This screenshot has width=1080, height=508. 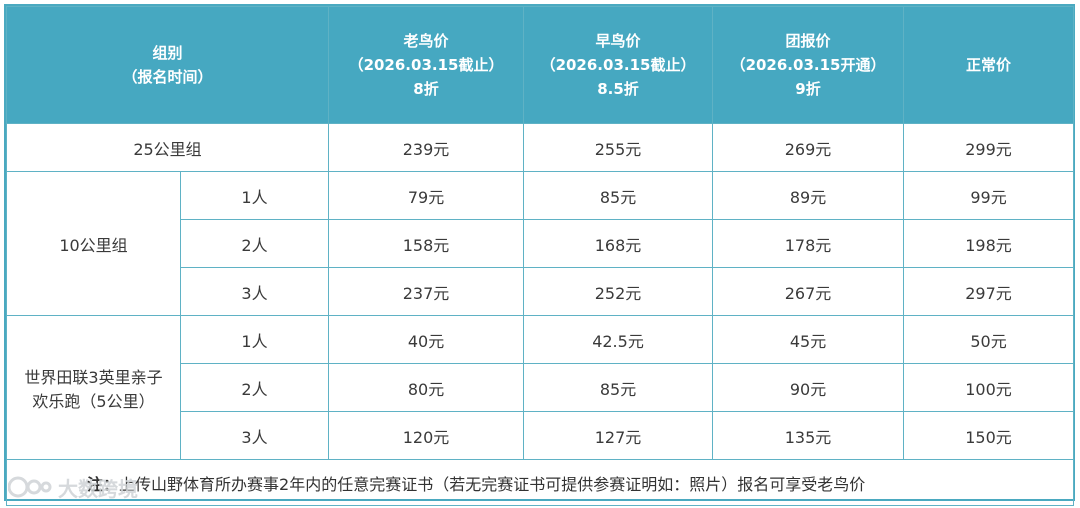 I want to click on price-cell: 100元, so click(x=989, y=387).